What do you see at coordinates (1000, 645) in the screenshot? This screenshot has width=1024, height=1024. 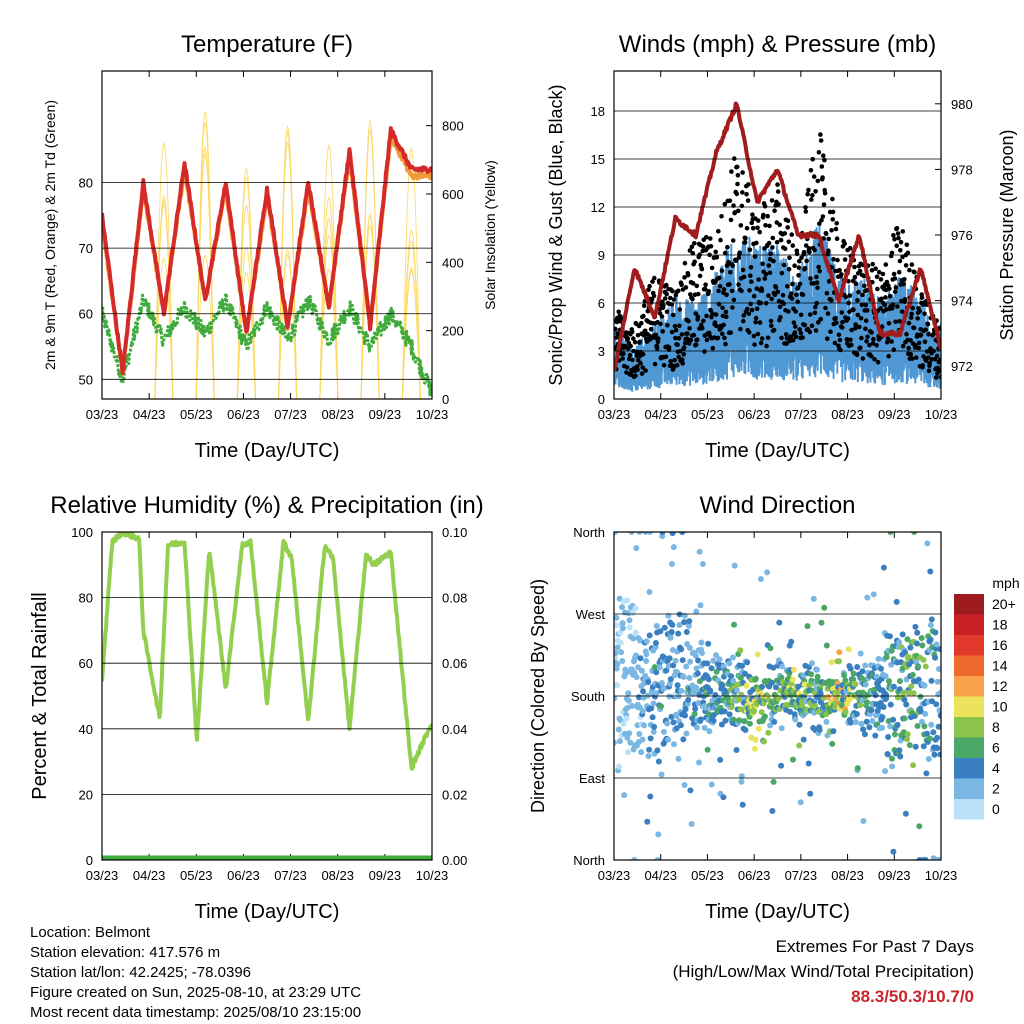 I see `legend-label: 16` at bounding box center [1000, 645].